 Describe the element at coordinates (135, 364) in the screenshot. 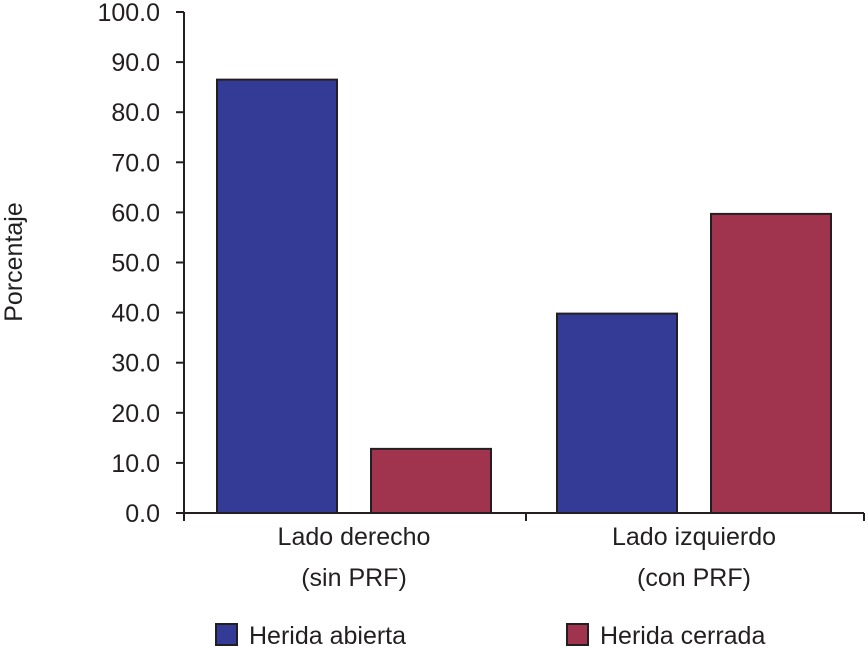

I see `y-tick-label: 30.0` at that location.